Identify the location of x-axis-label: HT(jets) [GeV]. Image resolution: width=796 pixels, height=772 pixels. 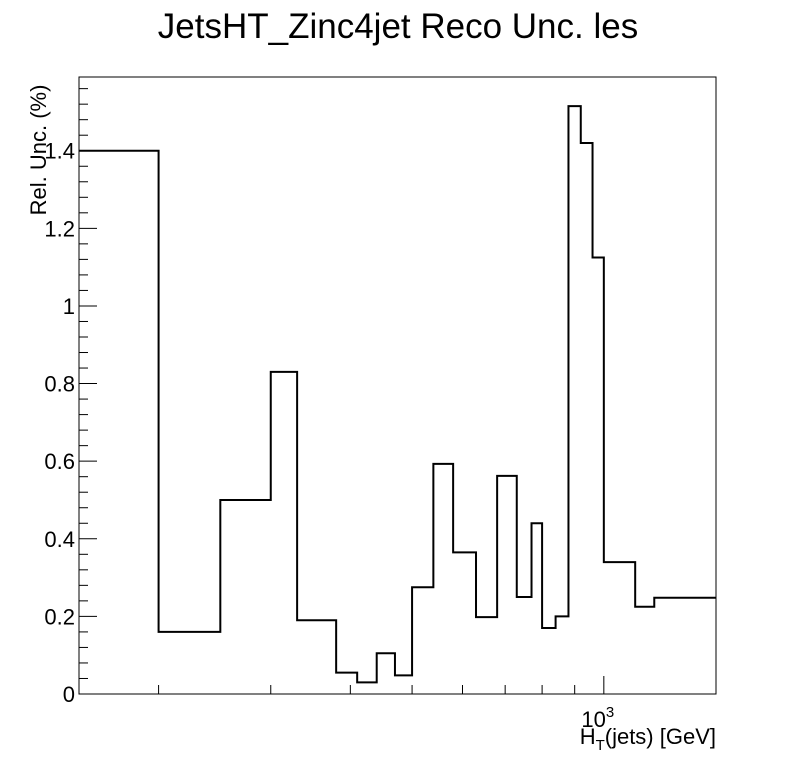
(648, 739).